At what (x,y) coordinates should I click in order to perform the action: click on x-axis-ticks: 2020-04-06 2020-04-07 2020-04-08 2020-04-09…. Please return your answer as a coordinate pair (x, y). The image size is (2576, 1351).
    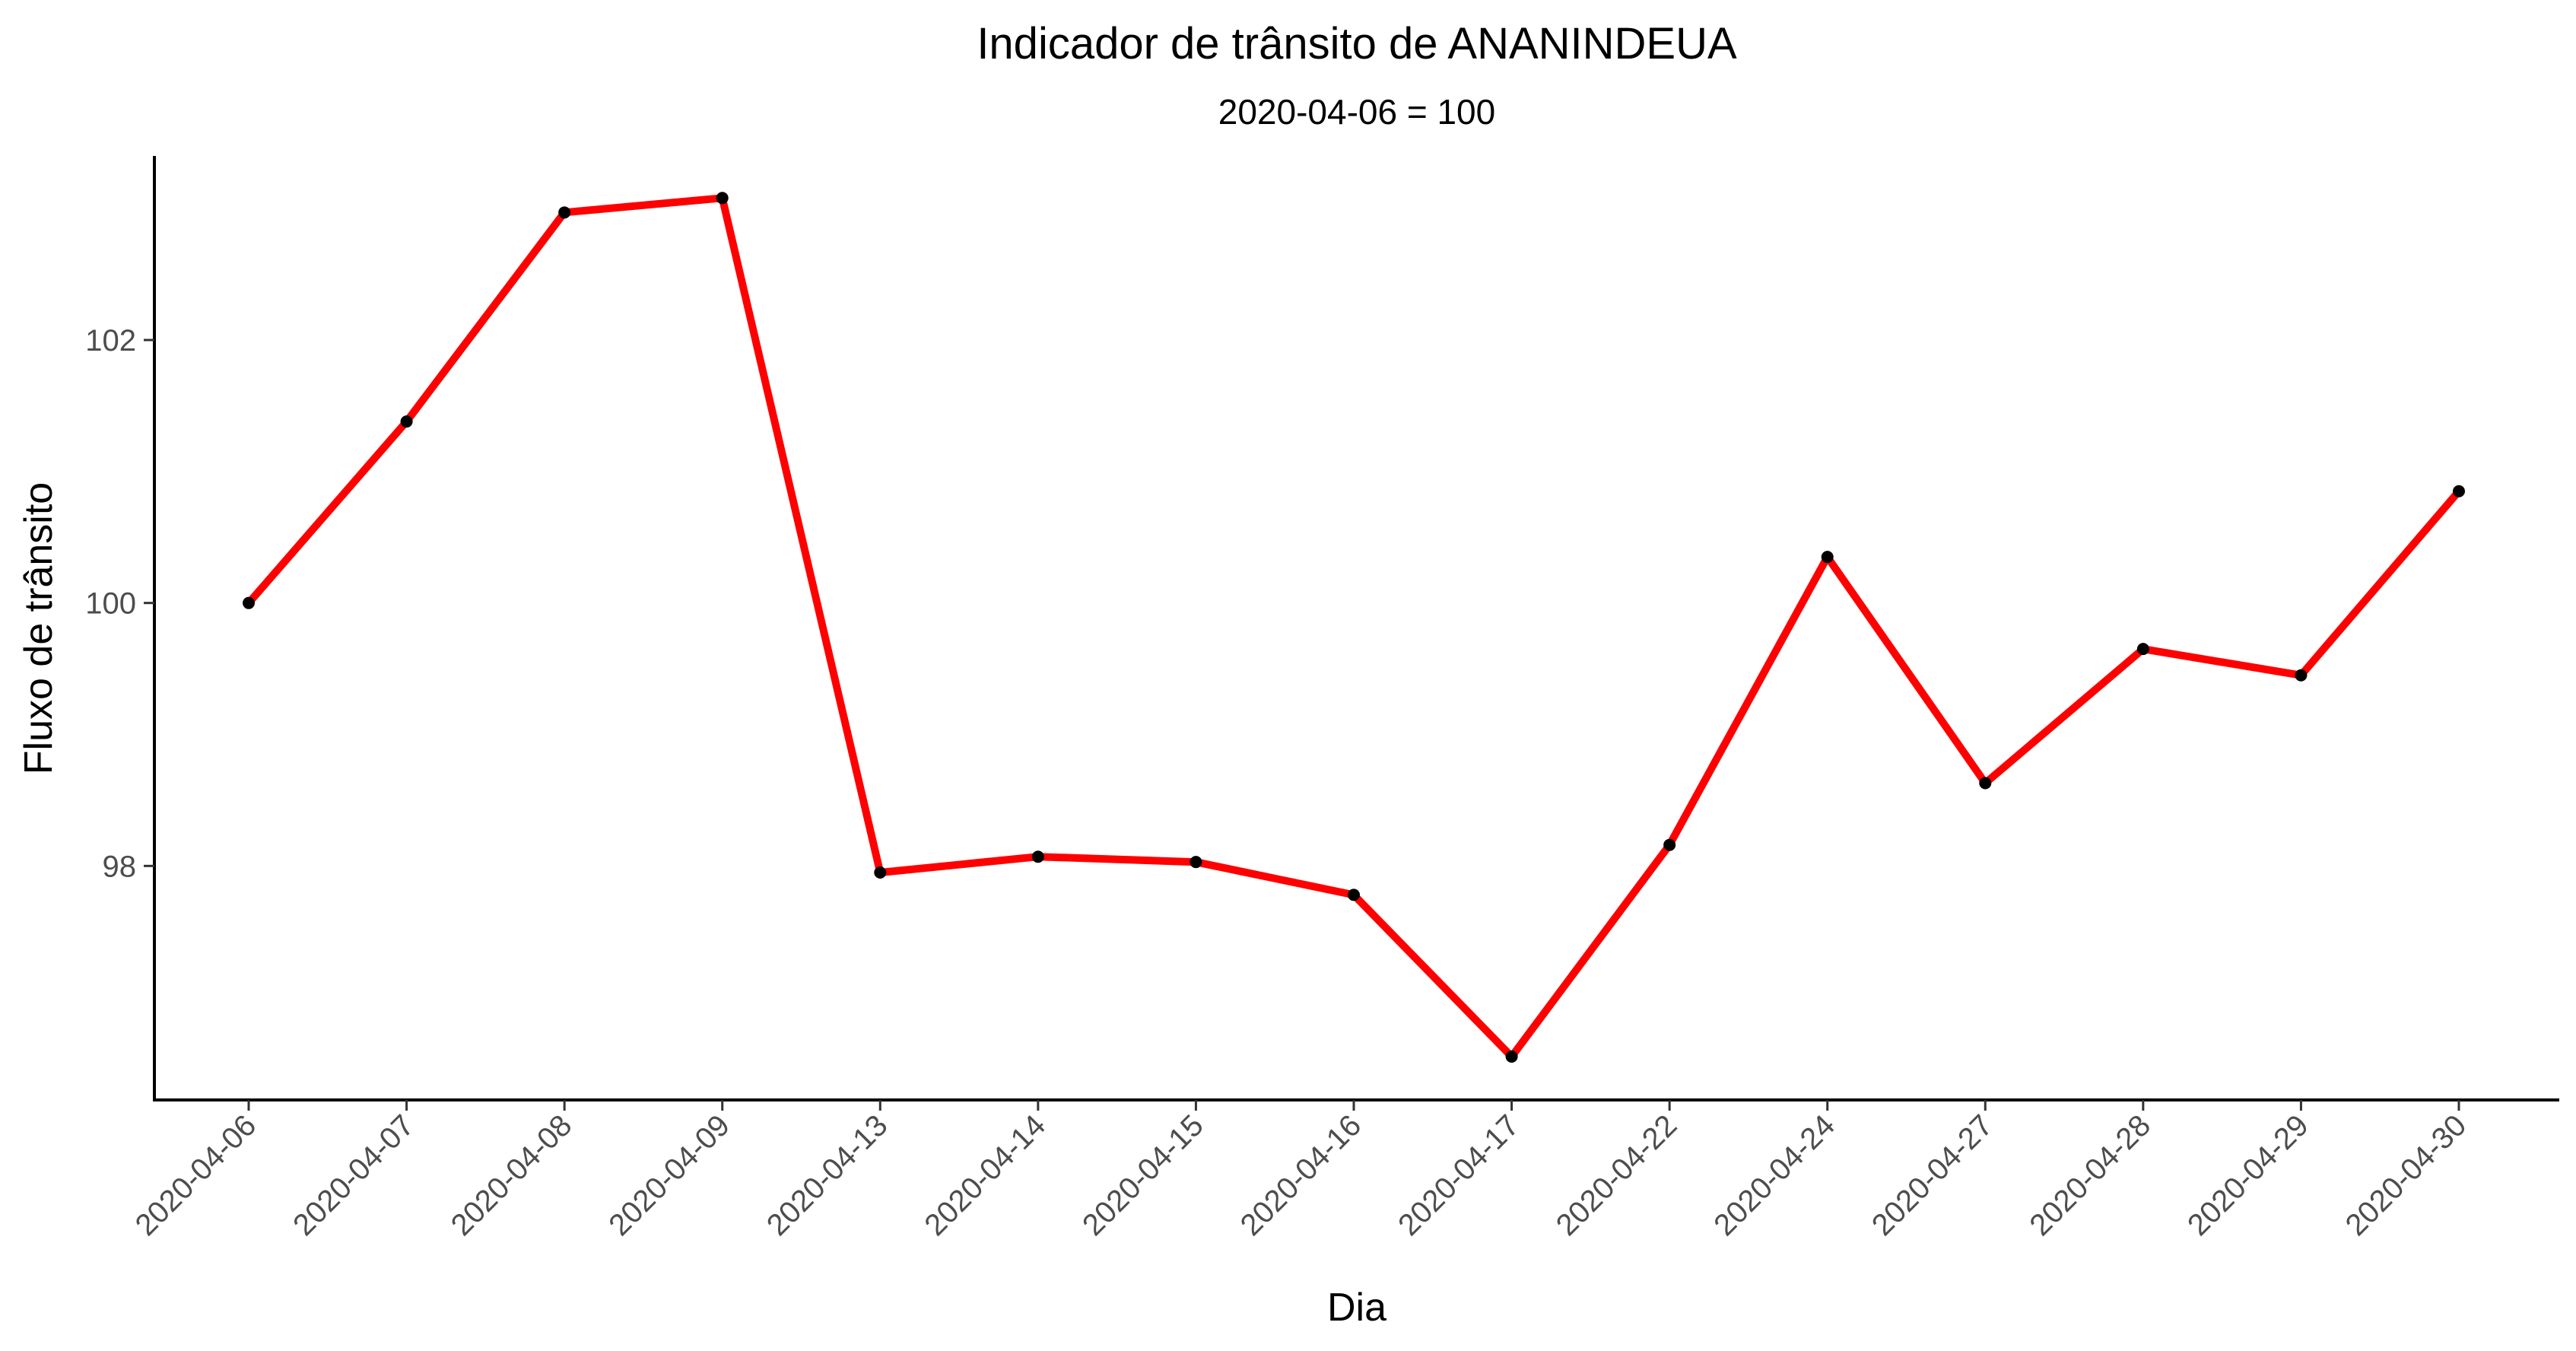
    Looking at the image, I should click on (1301, 1171).